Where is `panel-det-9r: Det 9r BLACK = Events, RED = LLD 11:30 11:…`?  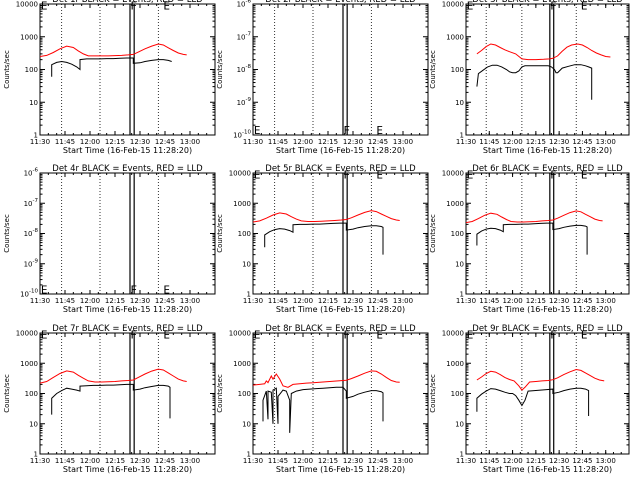
panel-det-9r: Det 9r BLACK = Events, RED = LLD 11:30 11:… is located at coordinates (529, 399).